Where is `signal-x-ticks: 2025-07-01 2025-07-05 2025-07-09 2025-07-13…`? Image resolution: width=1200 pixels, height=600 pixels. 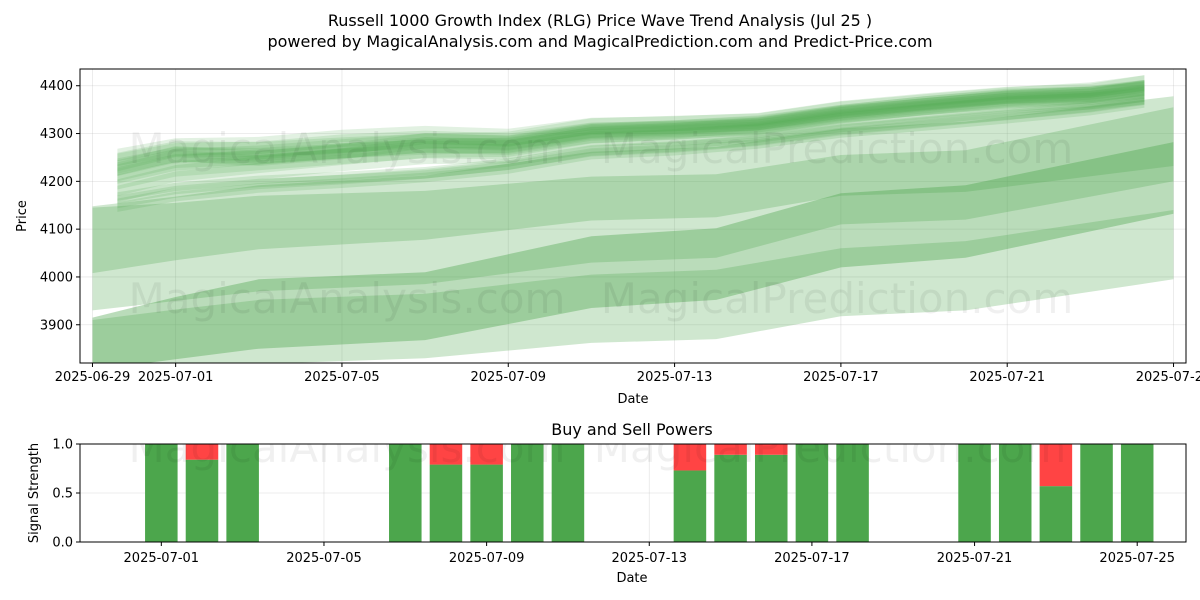 signal-x-ticks: 2025-07-01 2025-07-05 2025-07-09 2025-07-13… is located at coordinates (649, 554).